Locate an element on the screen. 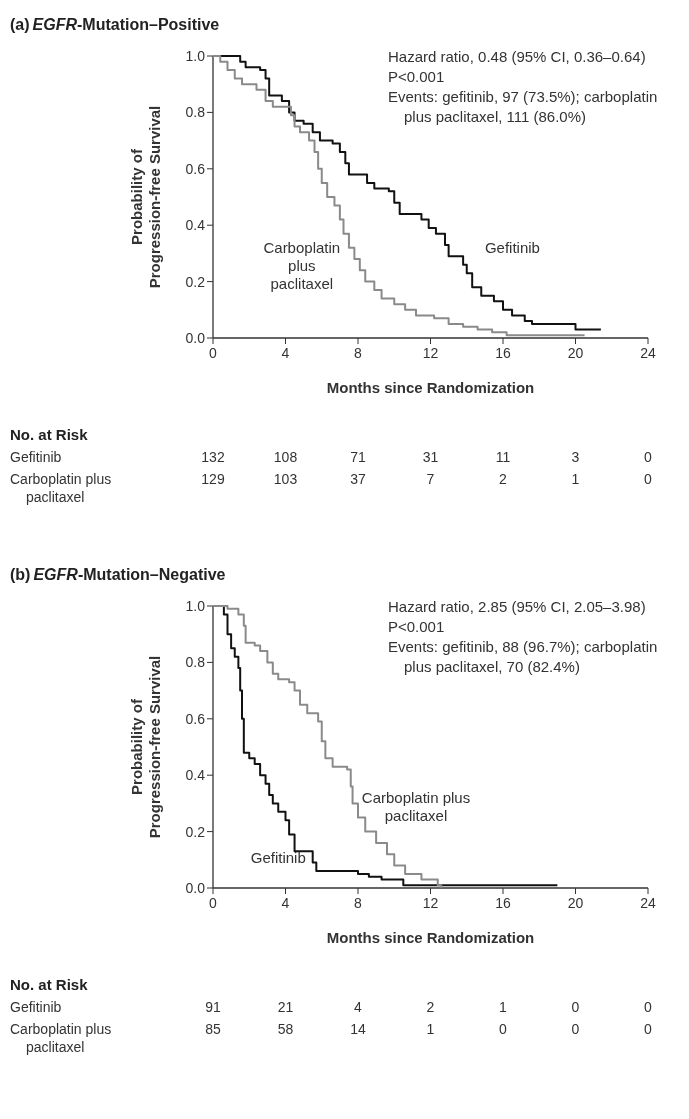 This screenshot has width=689, height=1119. text: 91 is located at coordinates (213, 1007).